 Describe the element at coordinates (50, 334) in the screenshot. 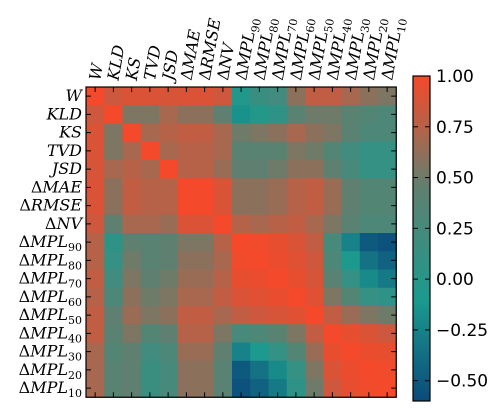

I see `row-label: ΔMPL40` at that location.